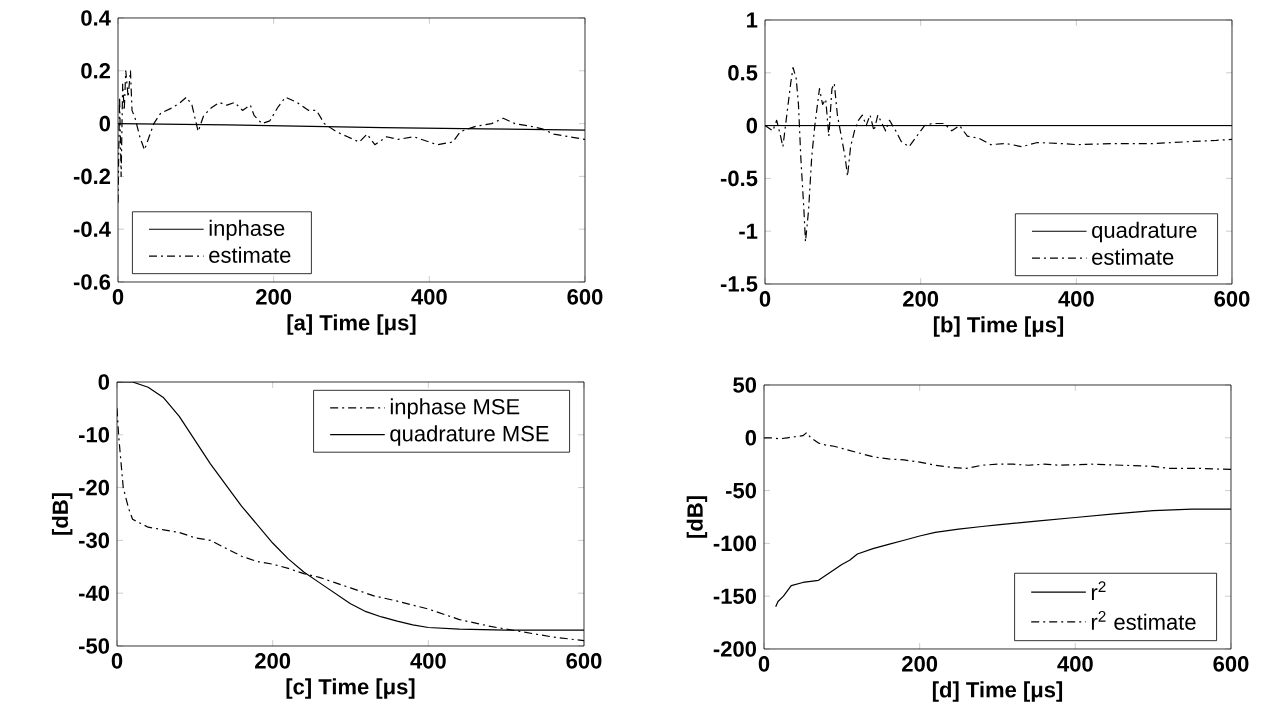 This screenshot has height=717, width=1276. I want to click on y-tick-label: 0.5, so click(743, 73).